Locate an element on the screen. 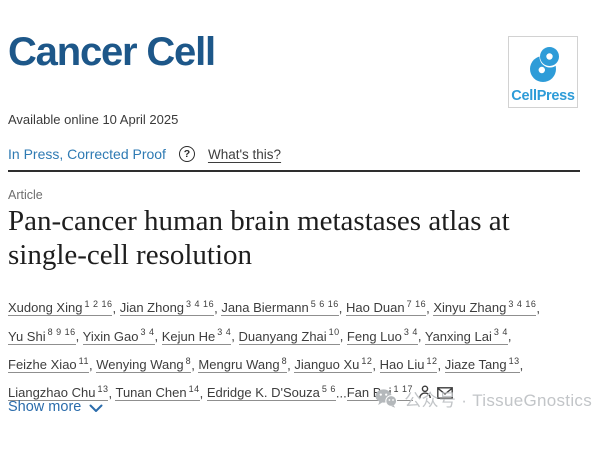 Image resolution: width=600 pixels, height=450 pixels. author-link: Xudong Xing 1 2 16 is located at coordinates (60, 308).